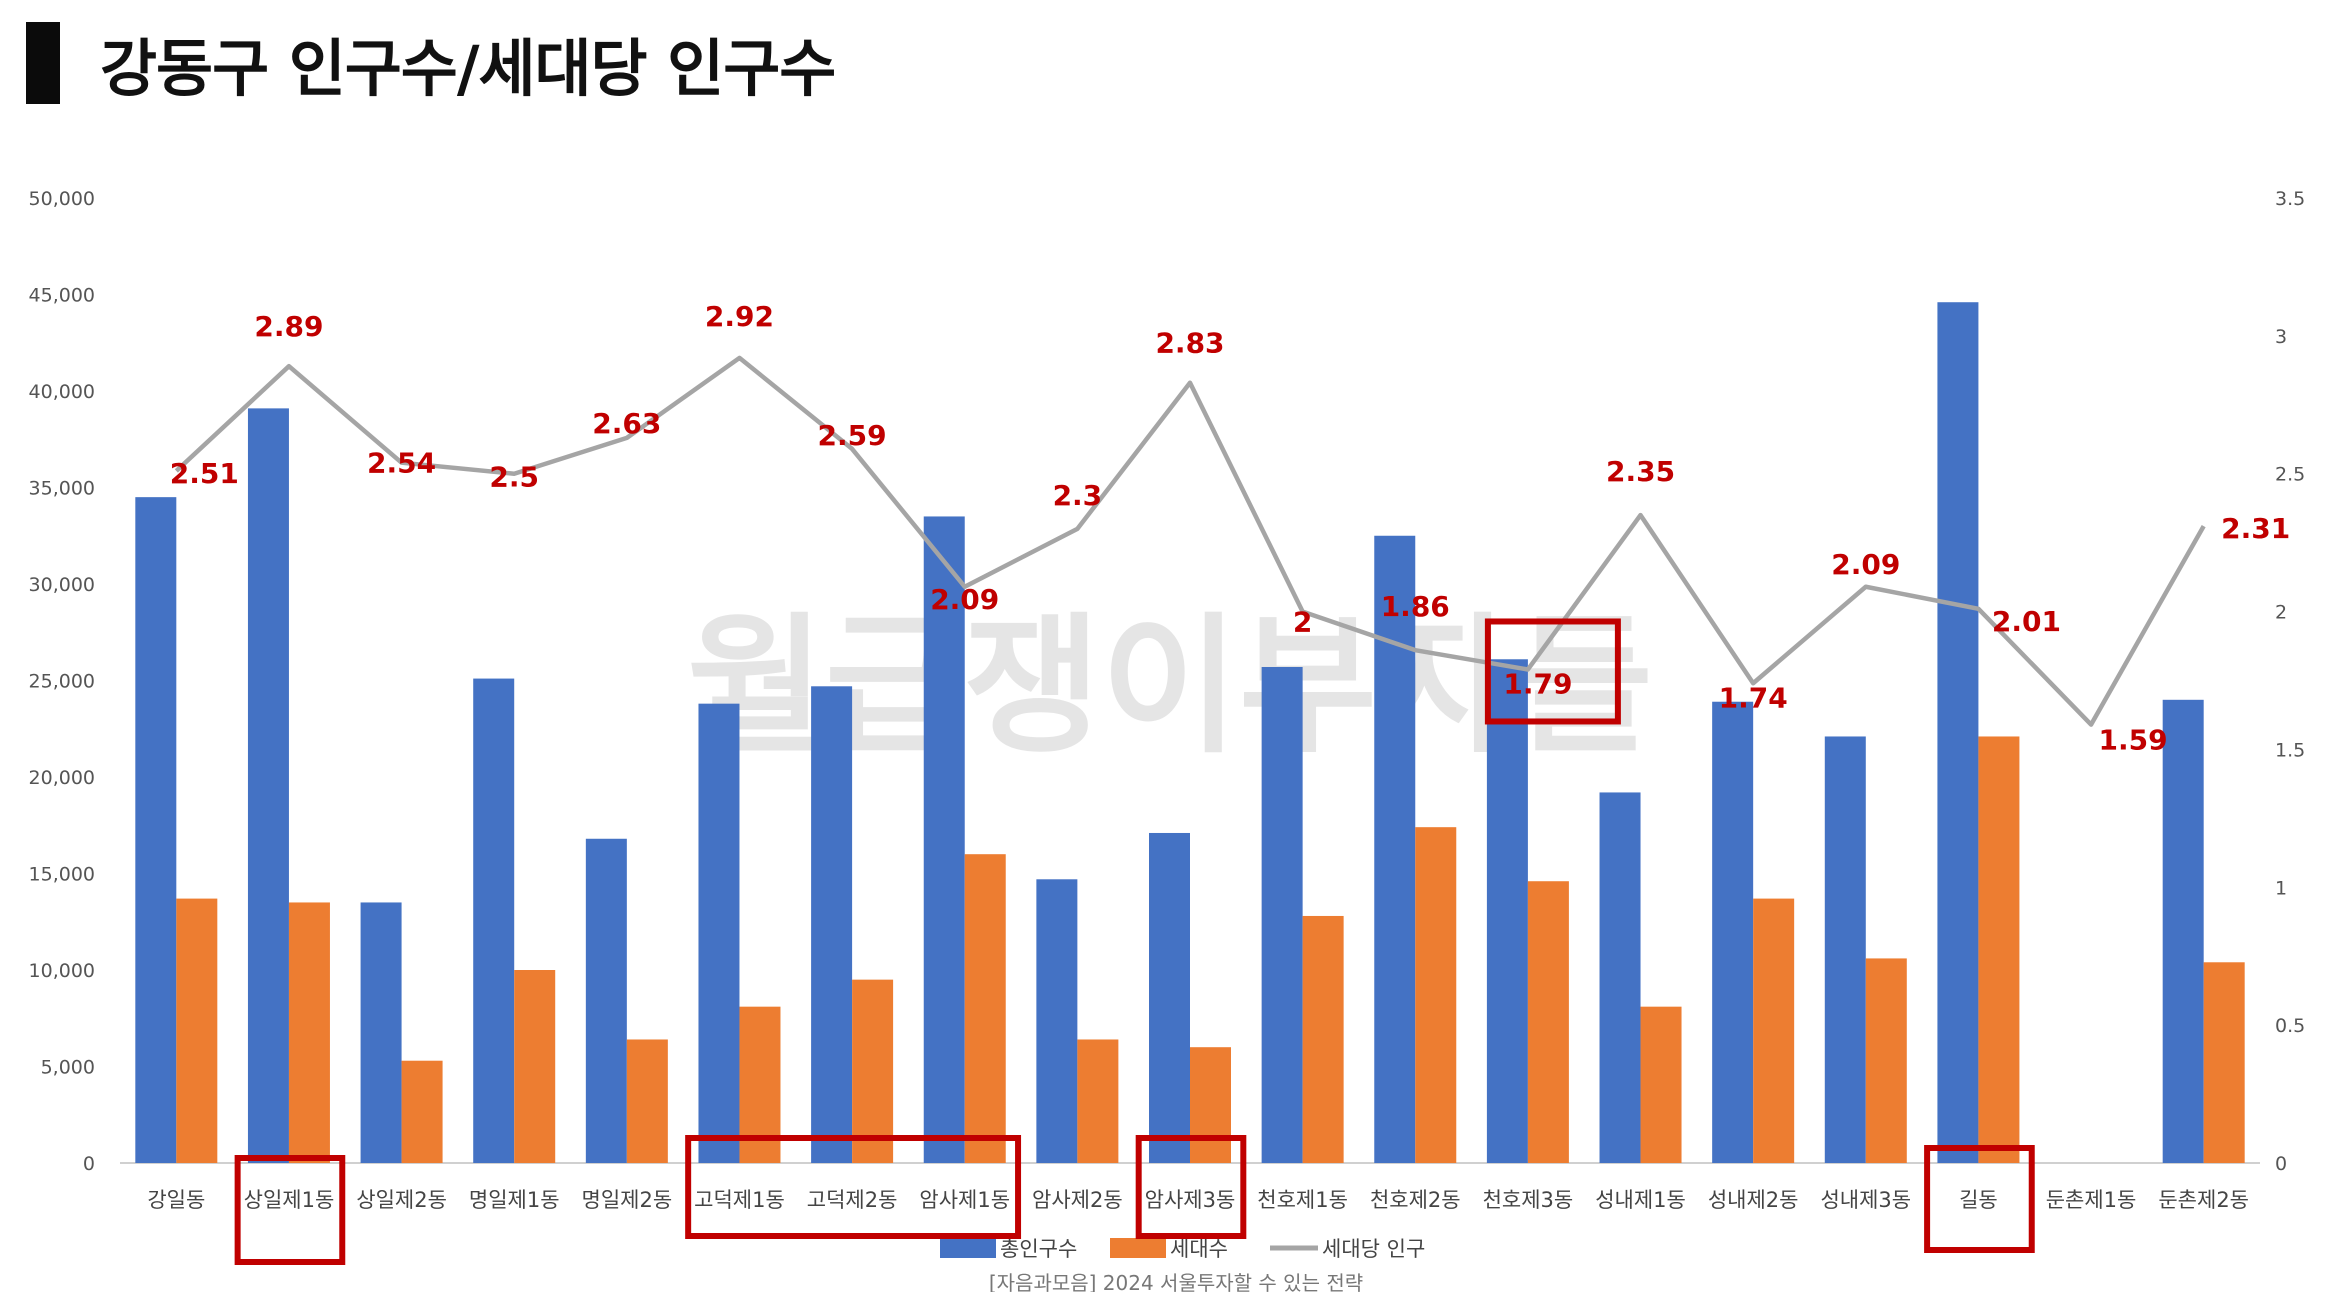 This screenshot has height=1292, width=2326. What do you see at coordinates (1528, 1200) in the screenshot?
I see `x-category-label: 천호제3동` at bounding box center [1528, 1200].